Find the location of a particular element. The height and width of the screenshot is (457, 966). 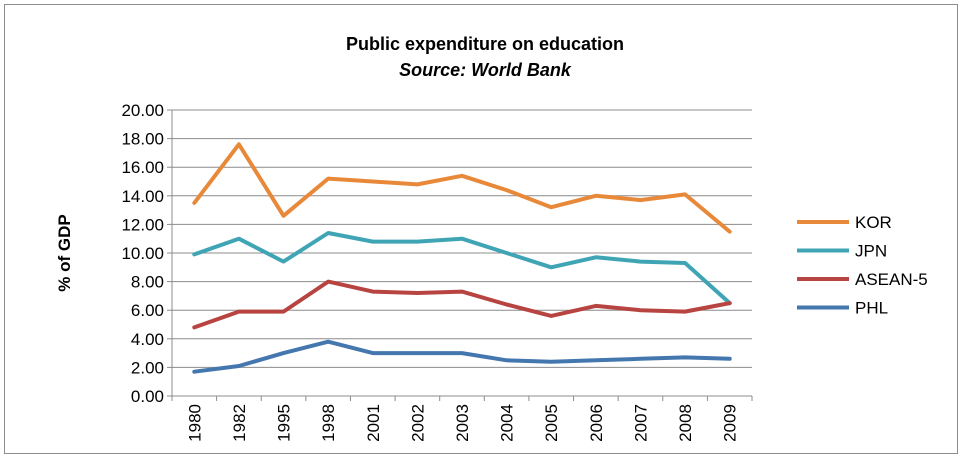

series-line-kor is located at coordinates (462, 188).